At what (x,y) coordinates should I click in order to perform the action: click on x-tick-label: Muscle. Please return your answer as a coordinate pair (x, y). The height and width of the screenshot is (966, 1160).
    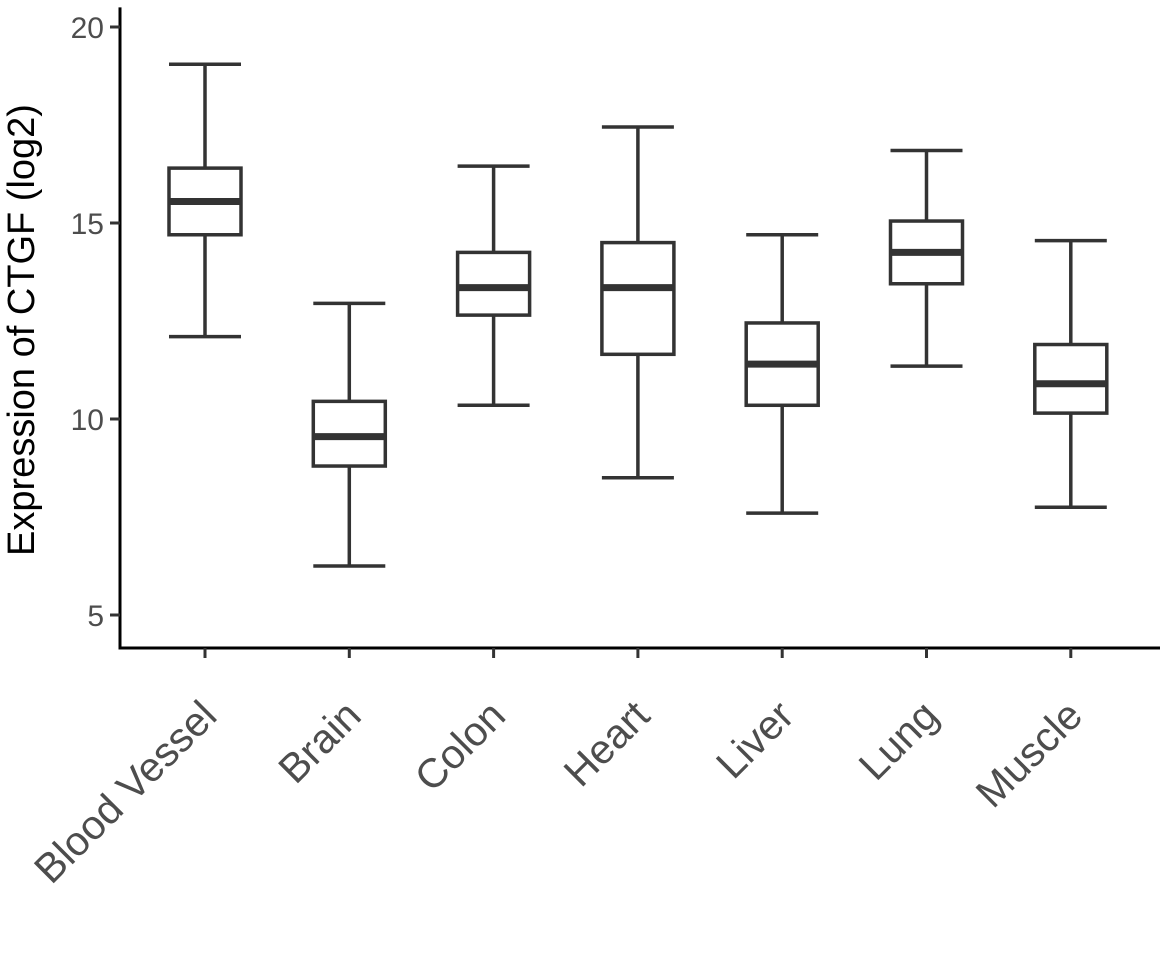
    Looking at the image, I should click on (1029, 754).